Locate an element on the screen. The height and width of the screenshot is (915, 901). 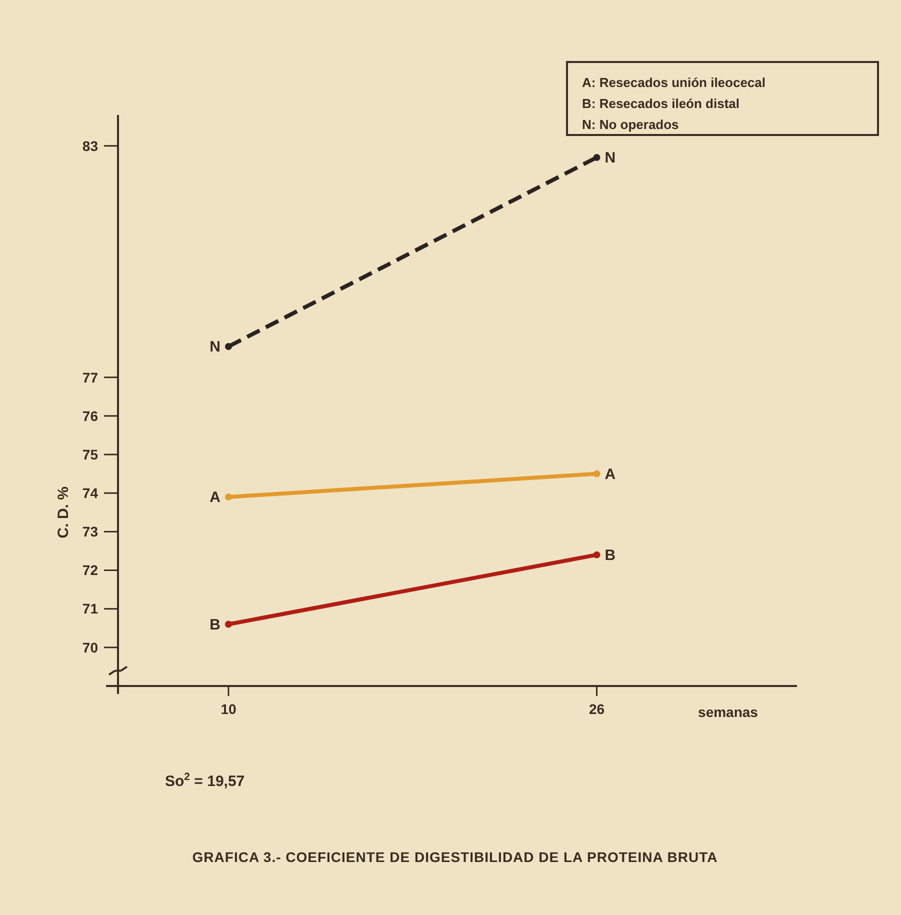
text: So$^{2}$ = 19,57 is located at coordinates (205, 780).